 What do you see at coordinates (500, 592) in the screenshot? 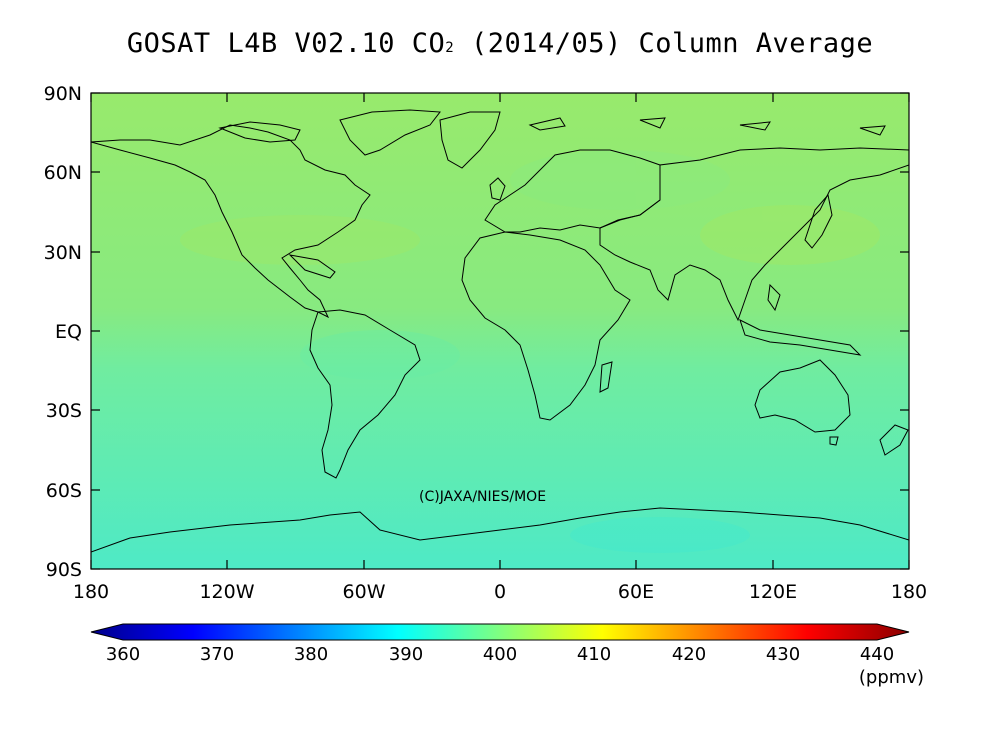
I see `lon-label-0: 0` at bounding box center [500, 592].